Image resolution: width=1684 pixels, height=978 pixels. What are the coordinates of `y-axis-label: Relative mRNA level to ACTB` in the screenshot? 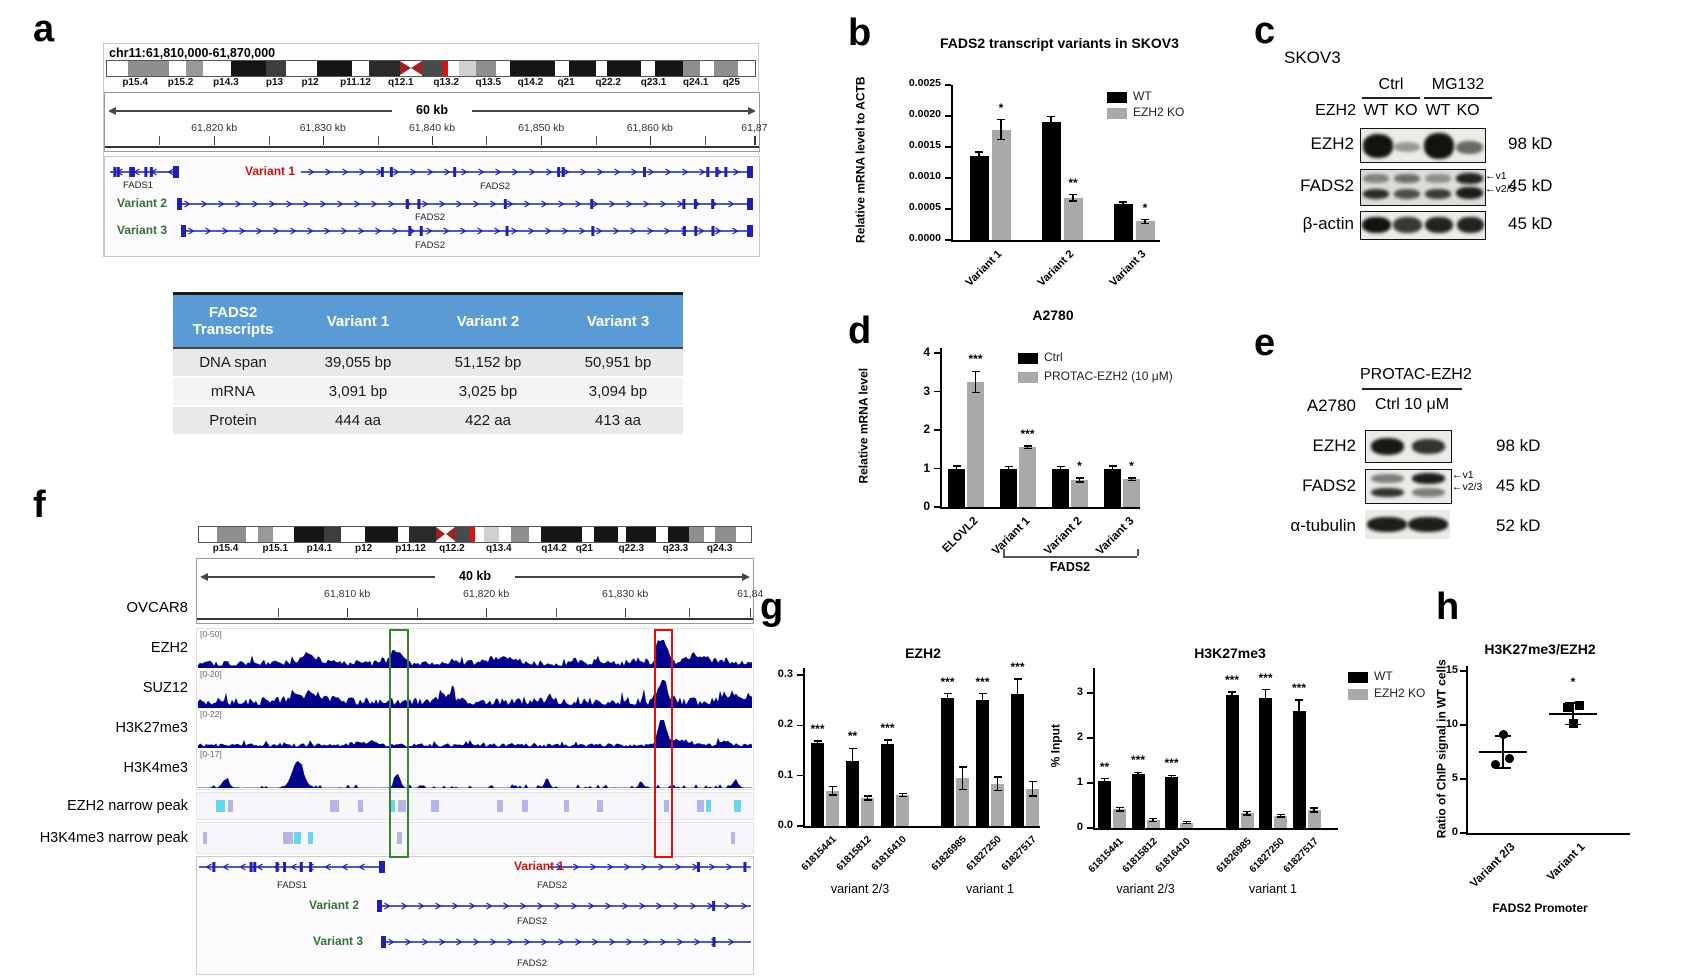 It's located at (860, 159).